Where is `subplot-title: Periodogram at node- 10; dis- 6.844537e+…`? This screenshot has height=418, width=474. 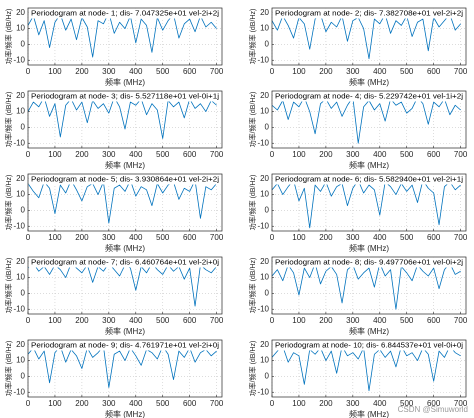
subplot-title: Periodogram at node- 10; dis- 6.844537e+… is located at coordinates (369, 345).